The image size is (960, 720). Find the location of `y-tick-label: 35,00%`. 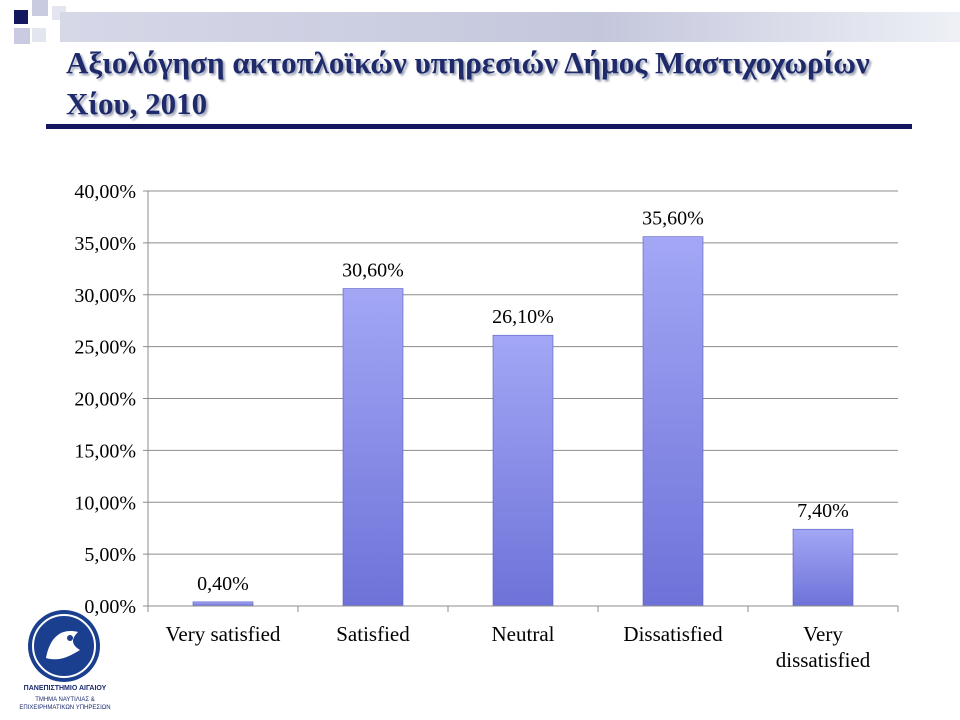

y-tick-label: 35,00% is located at coordinates (105, 244).